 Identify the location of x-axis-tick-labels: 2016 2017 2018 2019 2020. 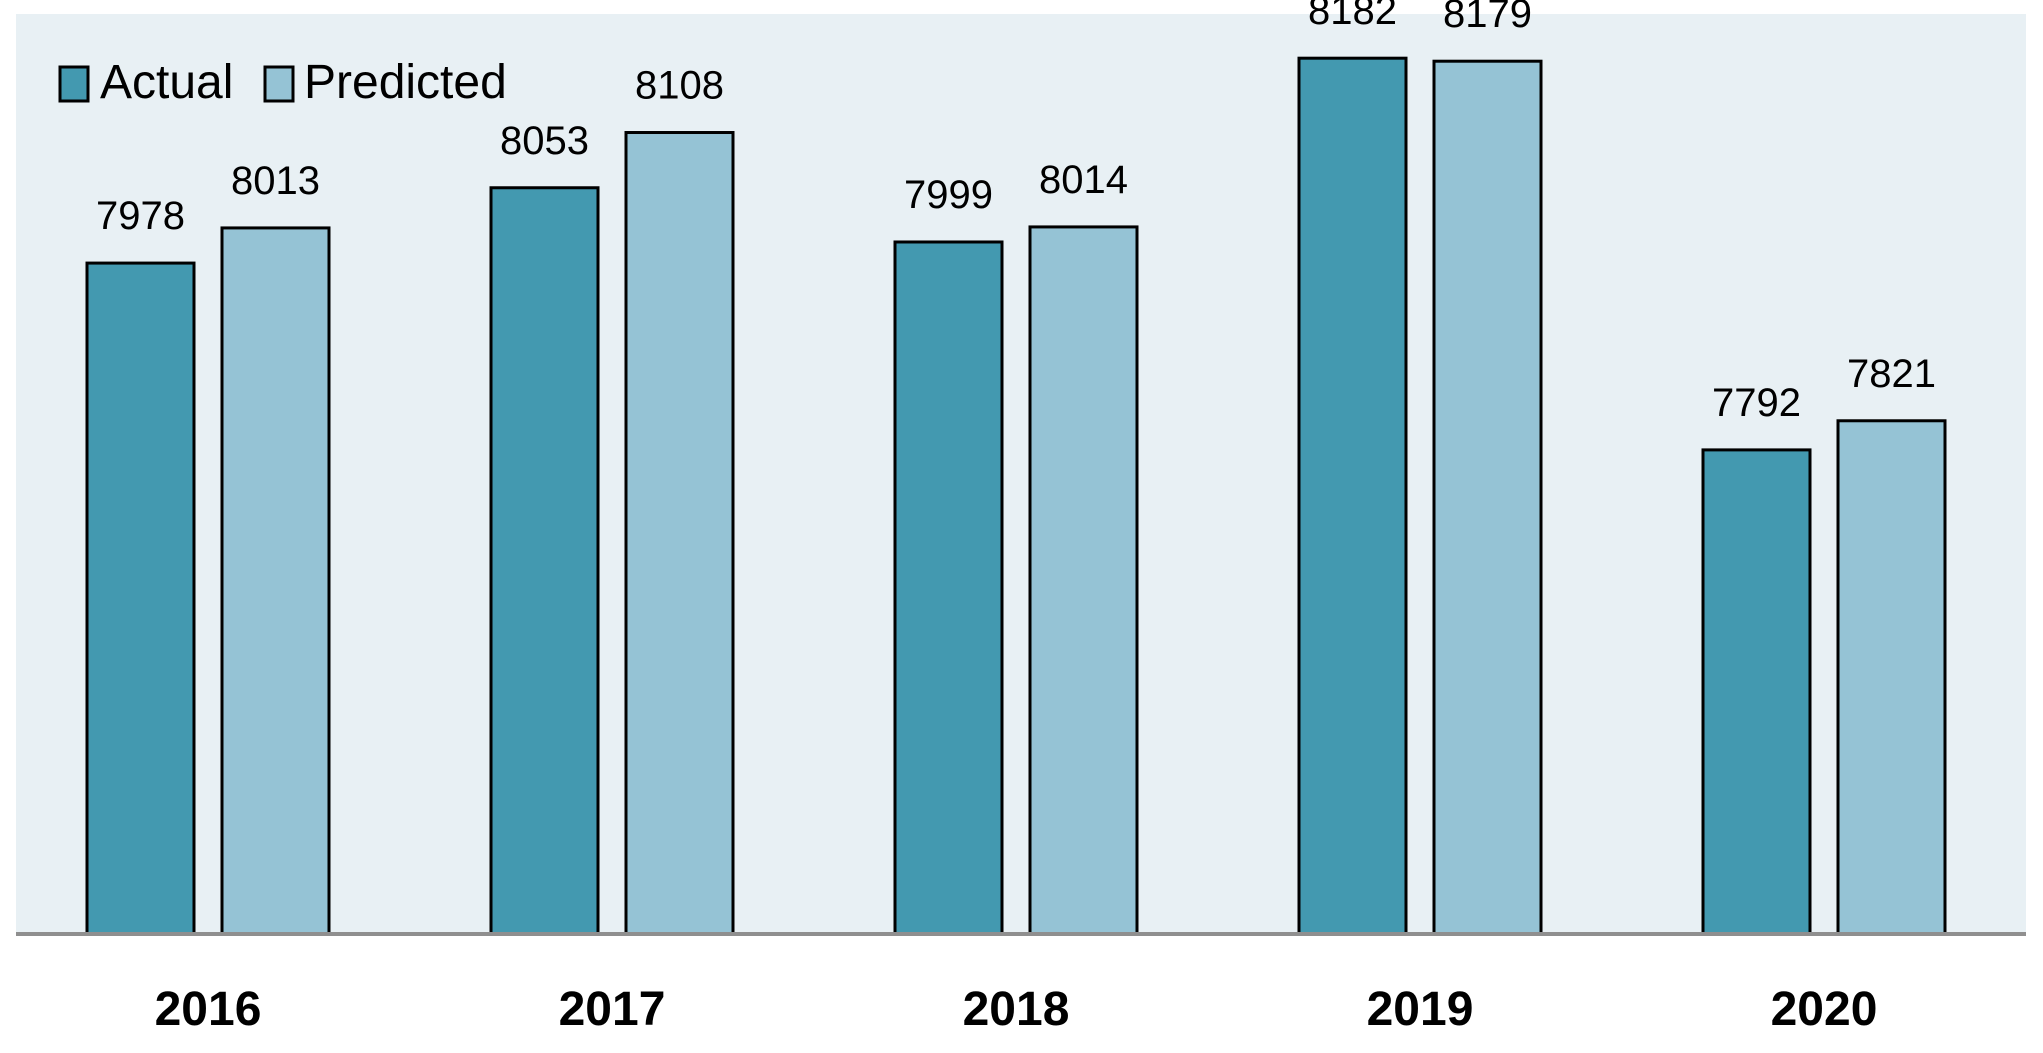
(1016, 1009).